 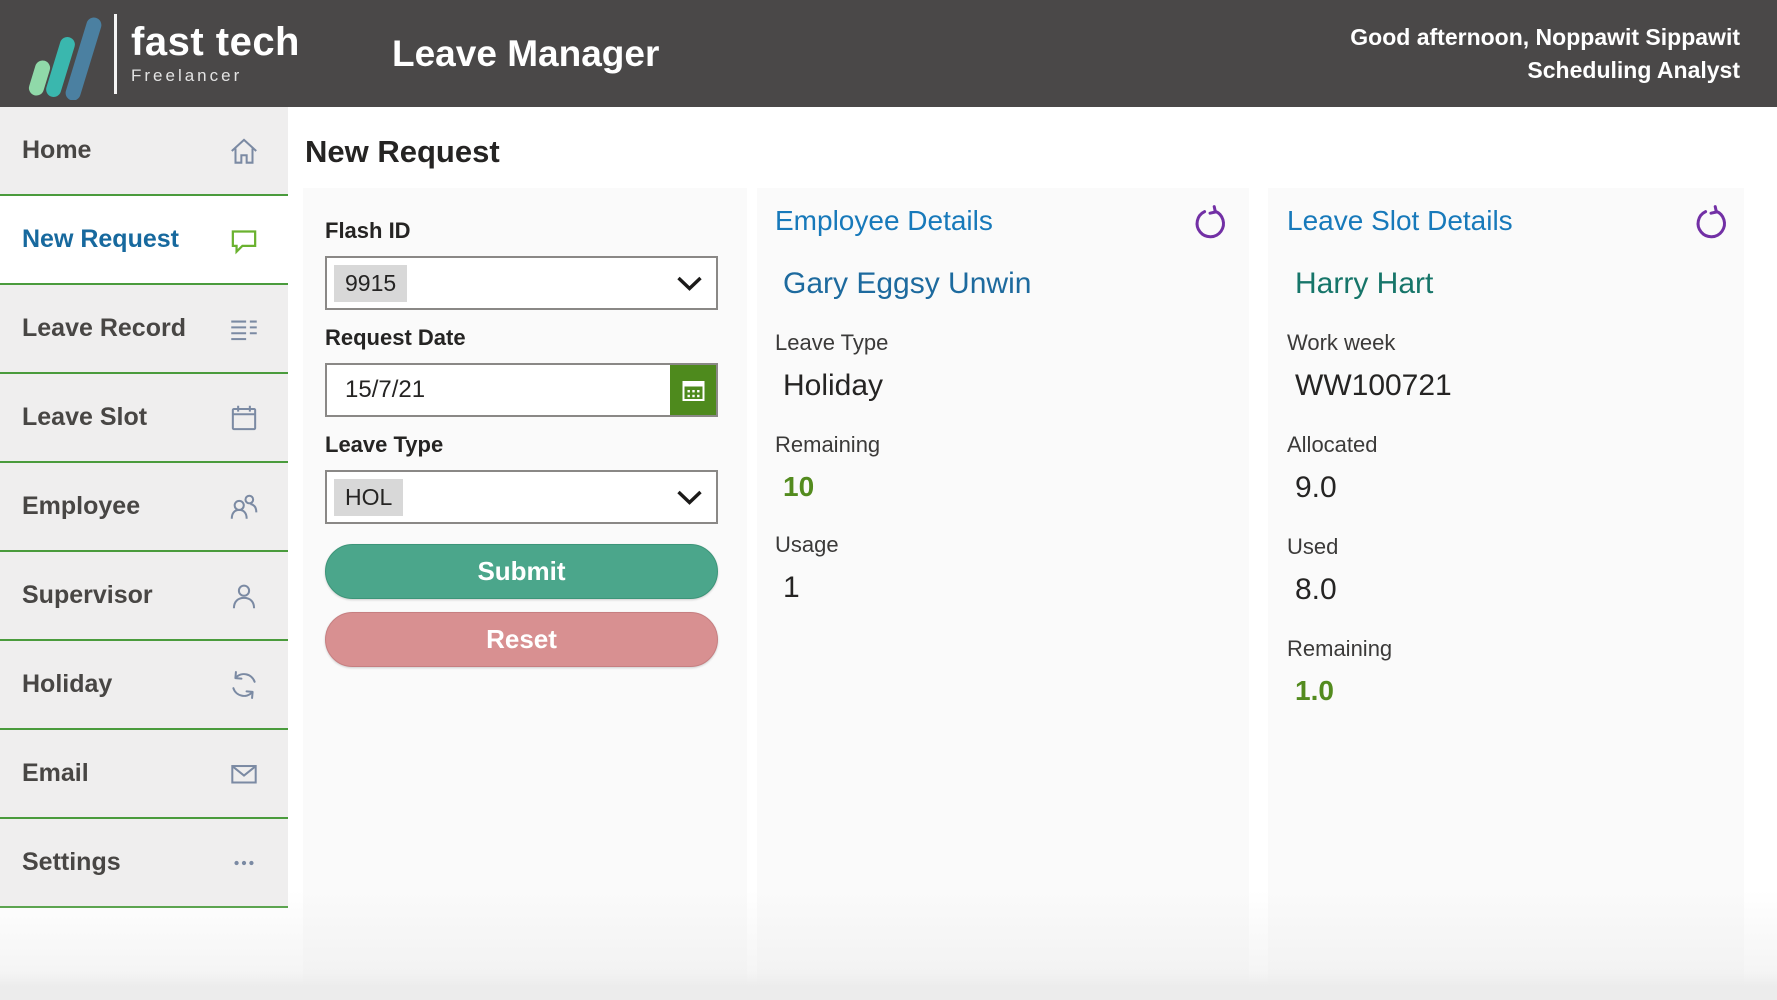 What do you see at coordinates (115, 53) in the screenshot?
I see `logo-divider` at bounding box center [115, 53].